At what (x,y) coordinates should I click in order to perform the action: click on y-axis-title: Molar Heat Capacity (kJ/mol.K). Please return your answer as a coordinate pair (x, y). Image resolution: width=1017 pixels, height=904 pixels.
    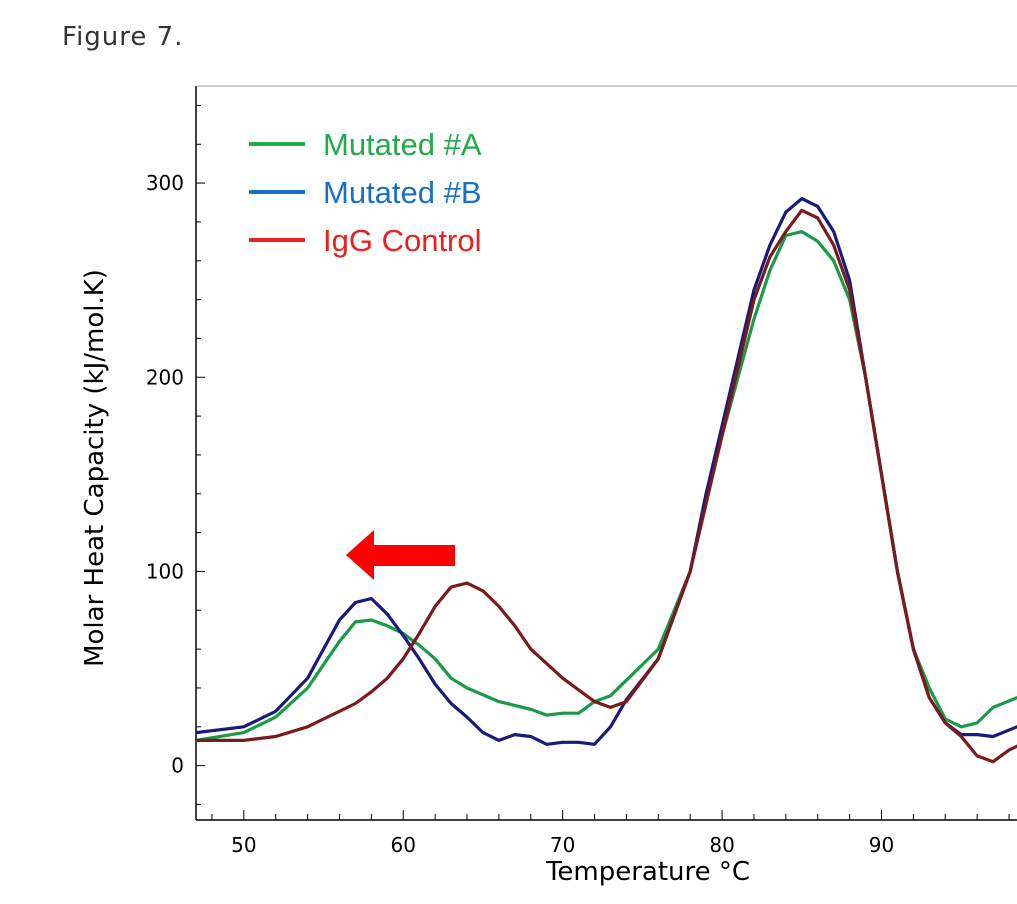
    Looking at the image, I should click on (95, 468).